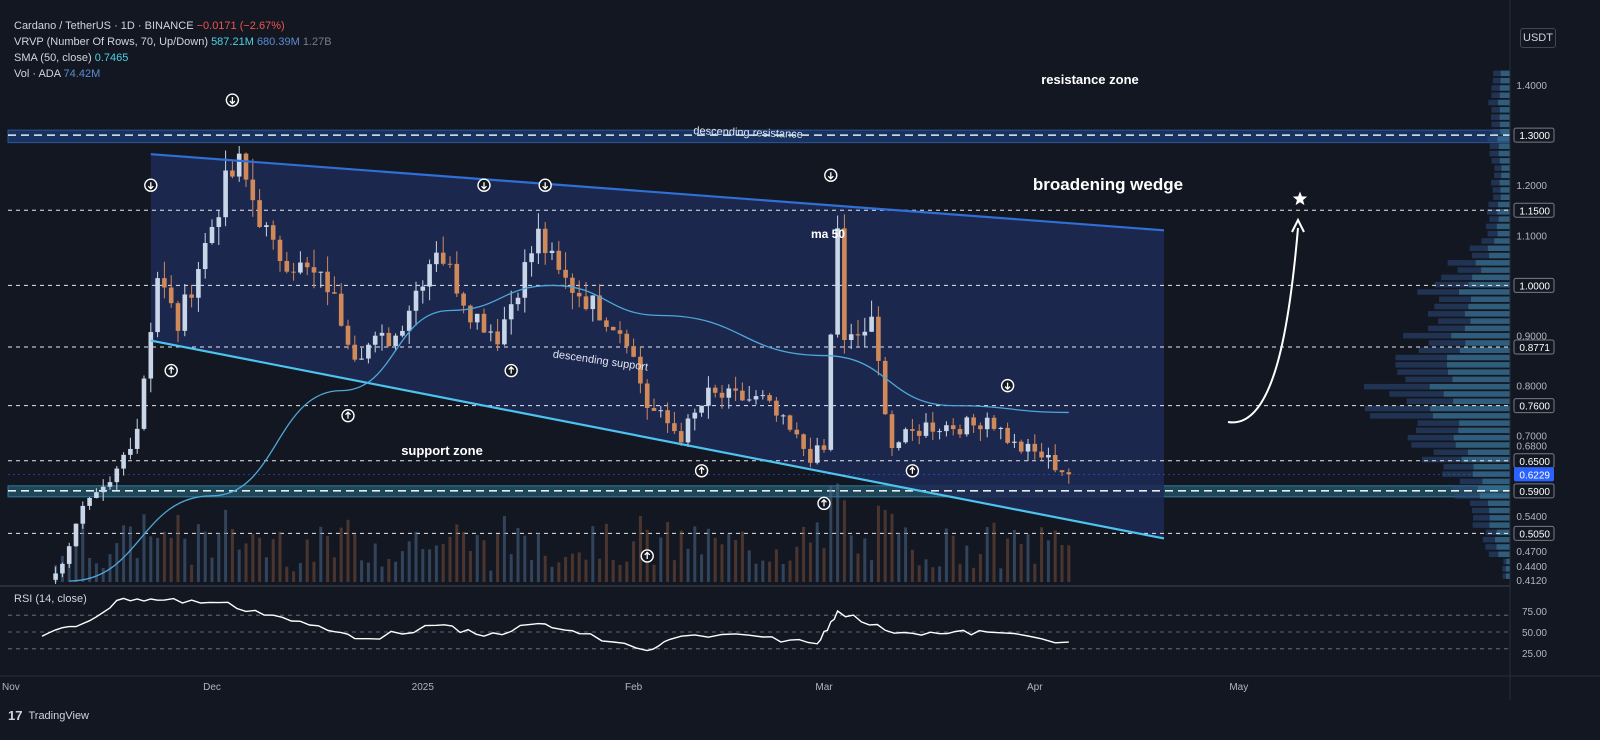  Describe the element at coordinates (1538, 38) in the screenshot. I see `currency-button: USDT` at that location.